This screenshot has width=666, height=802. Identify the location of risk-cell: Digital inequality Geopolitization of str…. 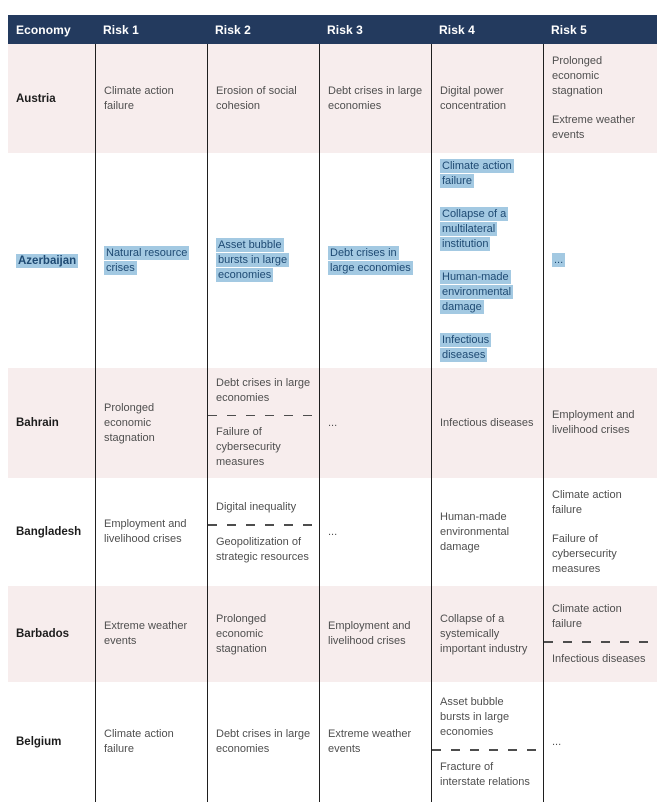
(263, 532).